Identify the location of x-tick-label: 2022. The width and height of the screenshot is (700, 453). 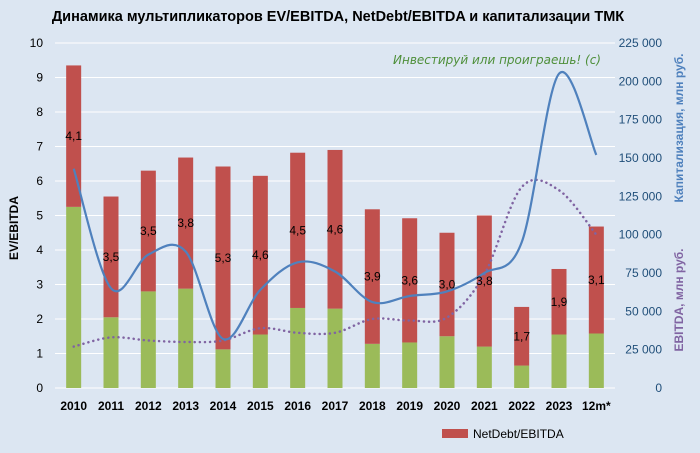
(521, 406).